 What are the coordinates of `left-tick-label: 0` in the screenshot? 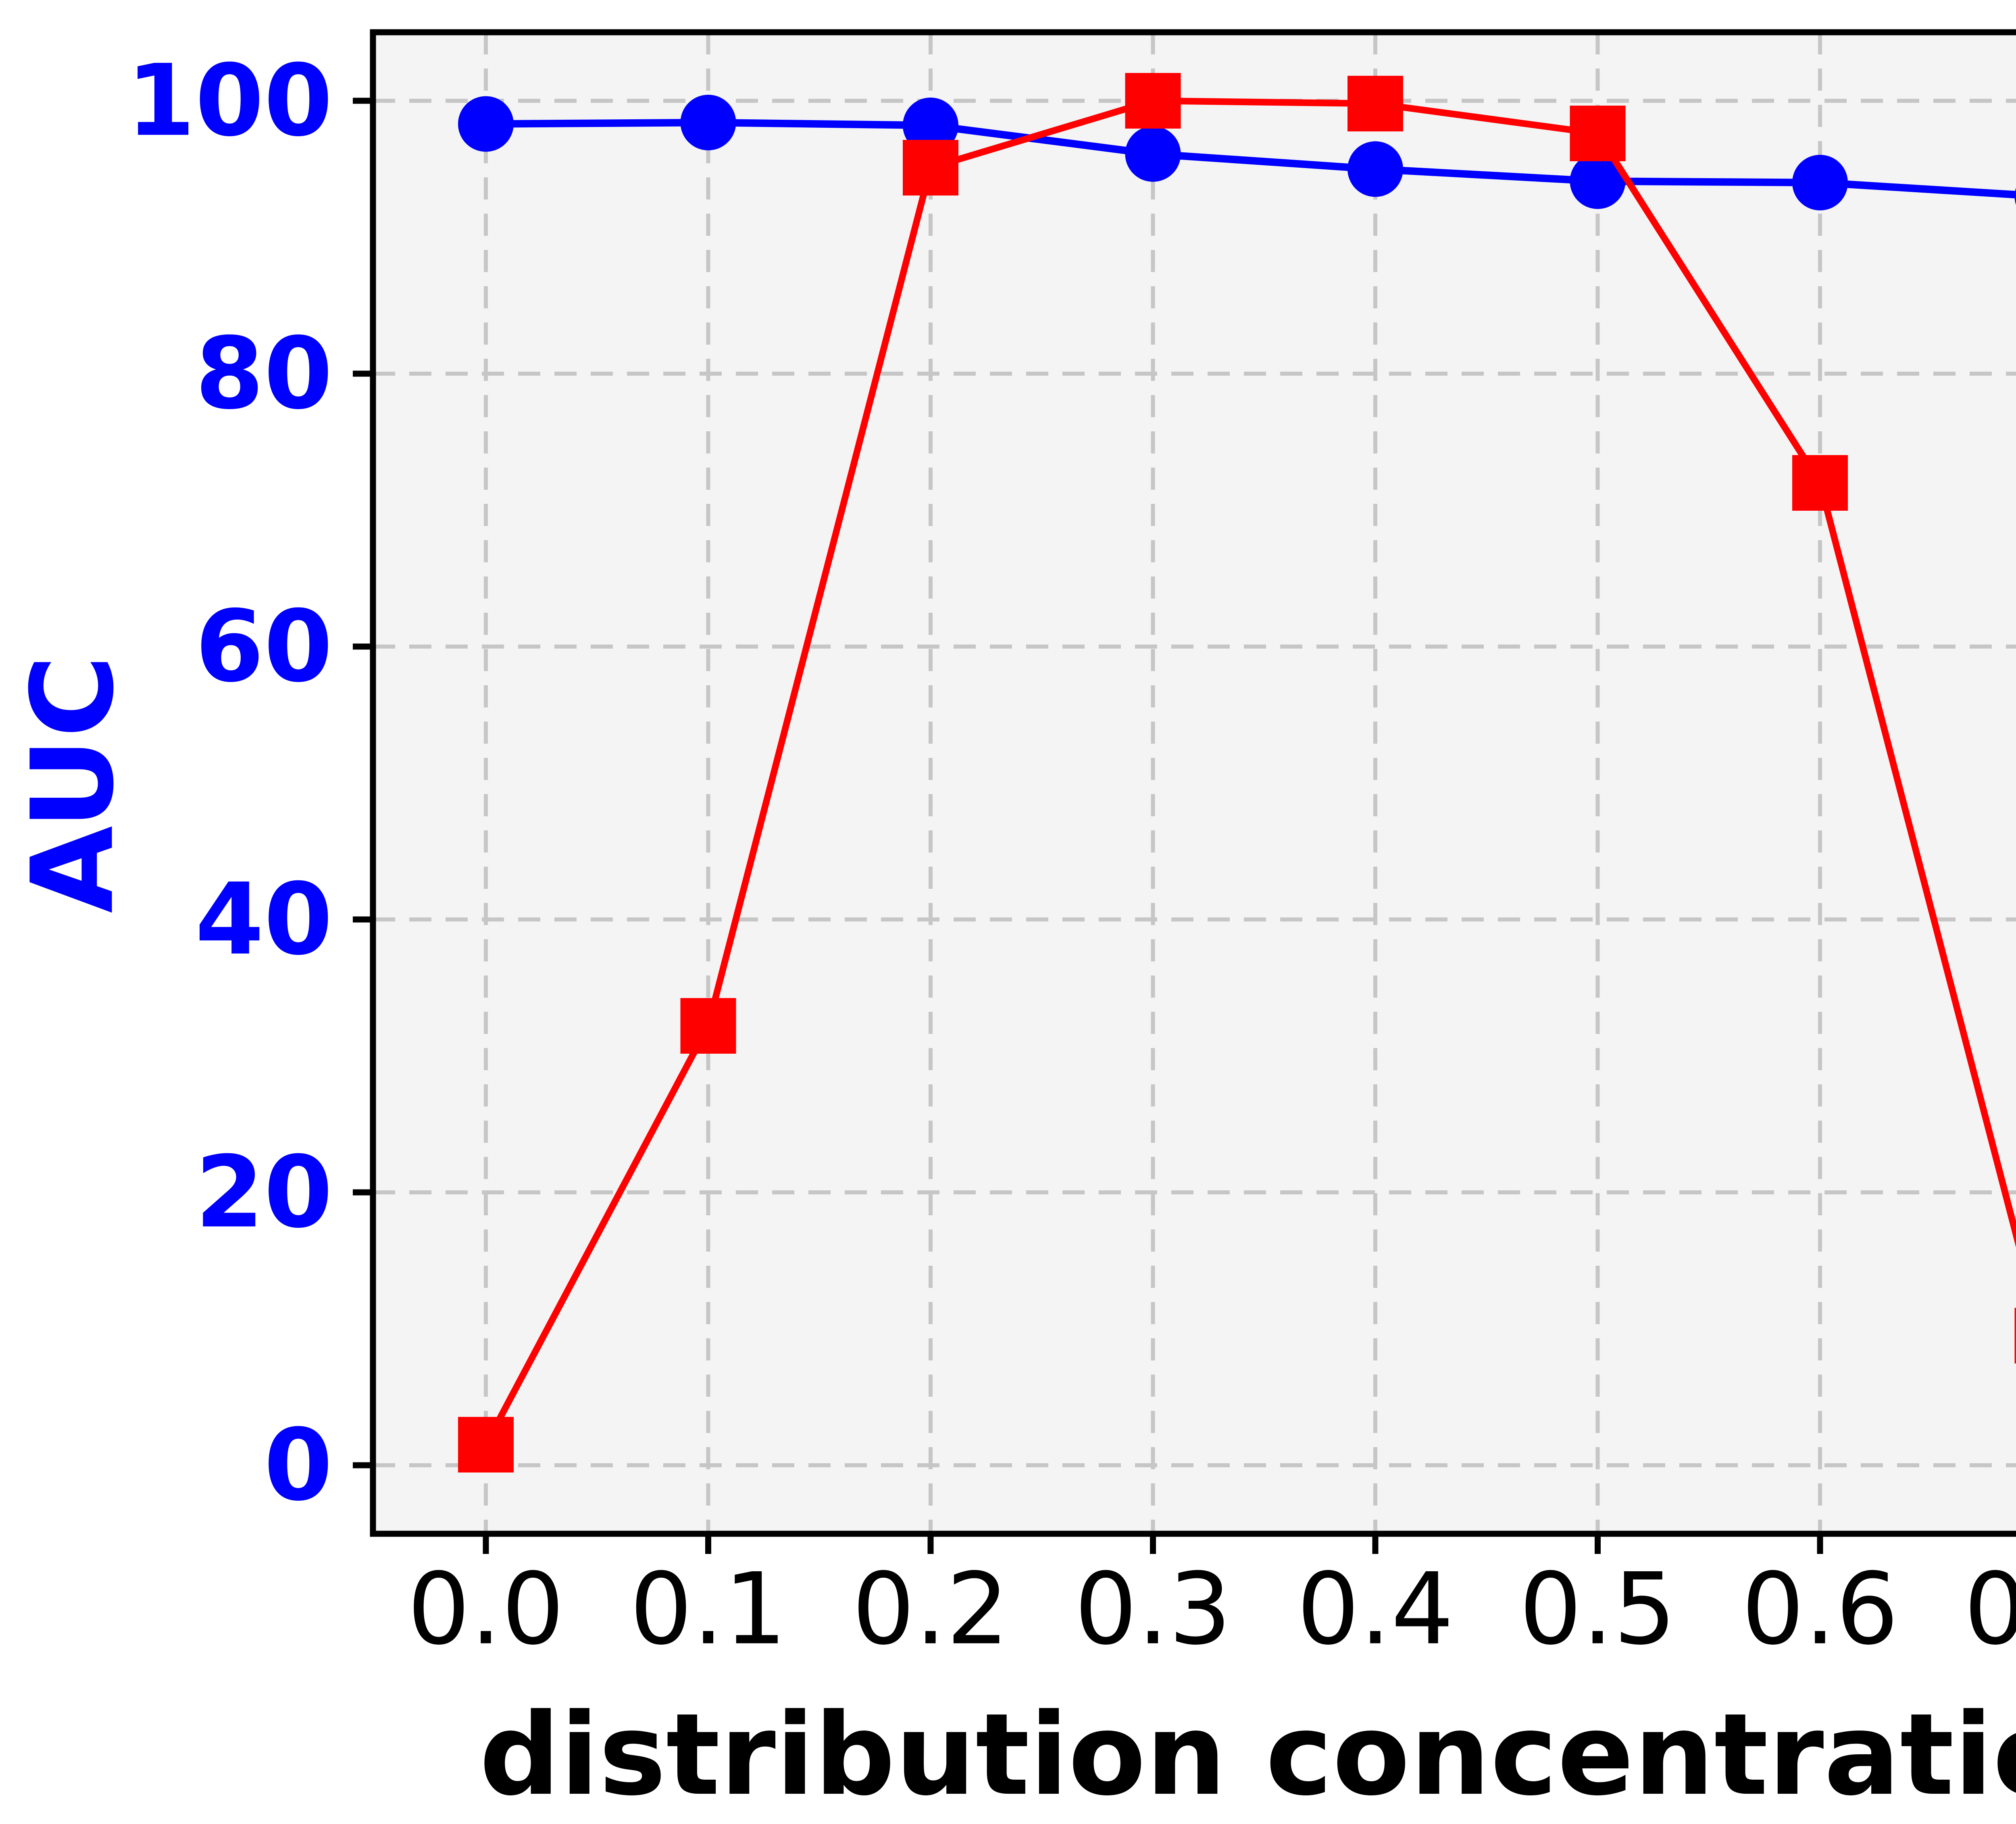 It's located at (298, 1465).